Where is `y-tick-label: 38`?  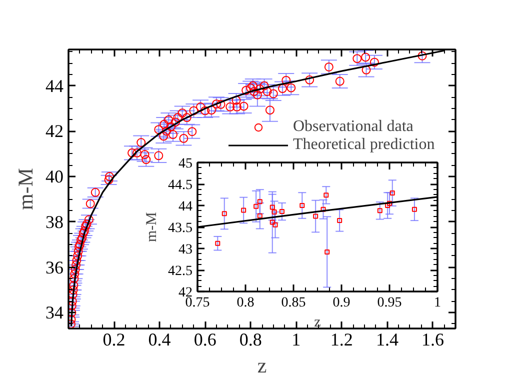
y-tick-label: 38 is located at coordinates (55, 222).